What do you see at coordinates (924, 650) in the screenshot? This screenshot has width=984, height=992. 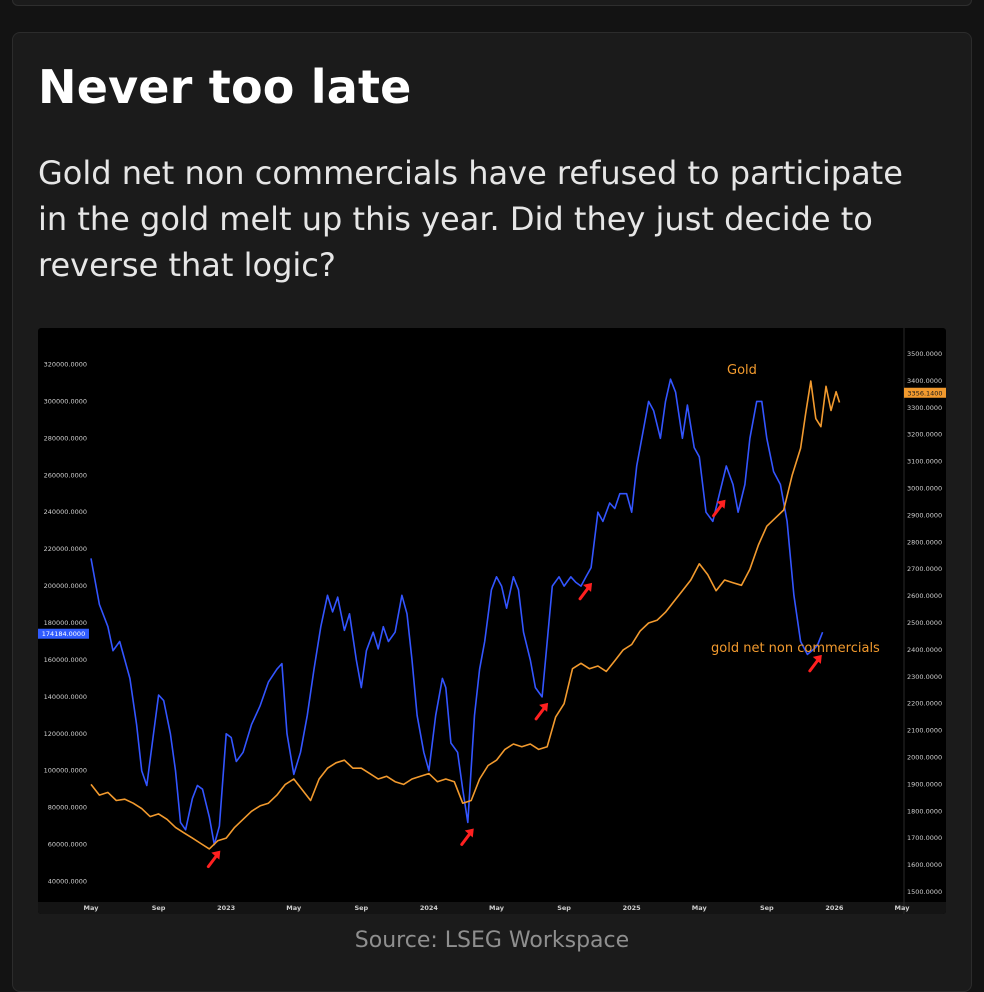 I see `y-right-tick-label: 2400.0000` at bounding box center [924, 650].